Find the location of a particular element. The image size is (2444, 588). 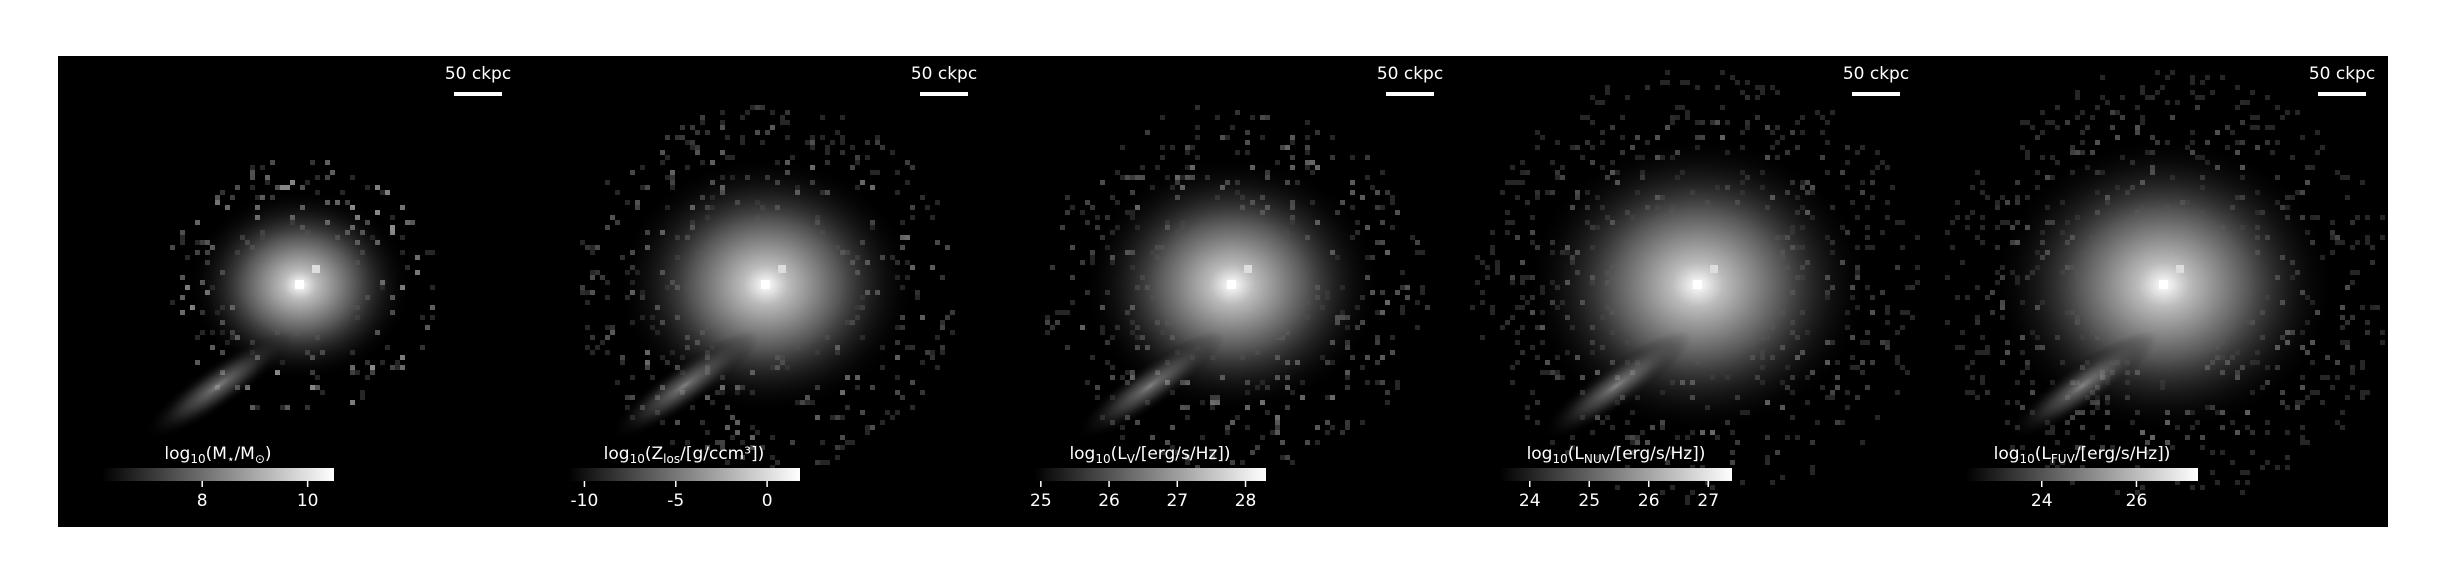

label-part: log is located at coordinates (177, 454).